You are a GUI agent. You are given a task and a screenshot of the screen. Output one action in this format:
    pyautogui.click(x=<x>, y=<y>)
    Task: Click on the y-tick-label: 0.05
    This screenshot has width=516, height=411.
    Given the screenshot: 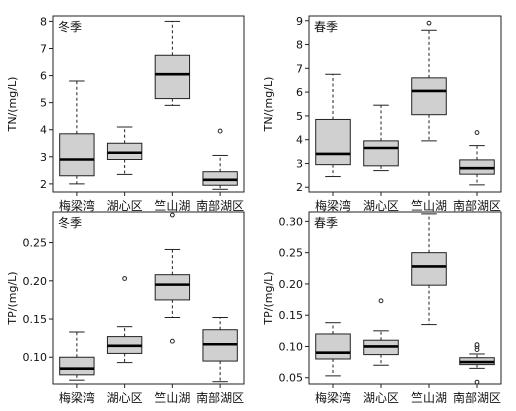 What is the action you would take?
    pyautogui.click(x=291, y=378)
    